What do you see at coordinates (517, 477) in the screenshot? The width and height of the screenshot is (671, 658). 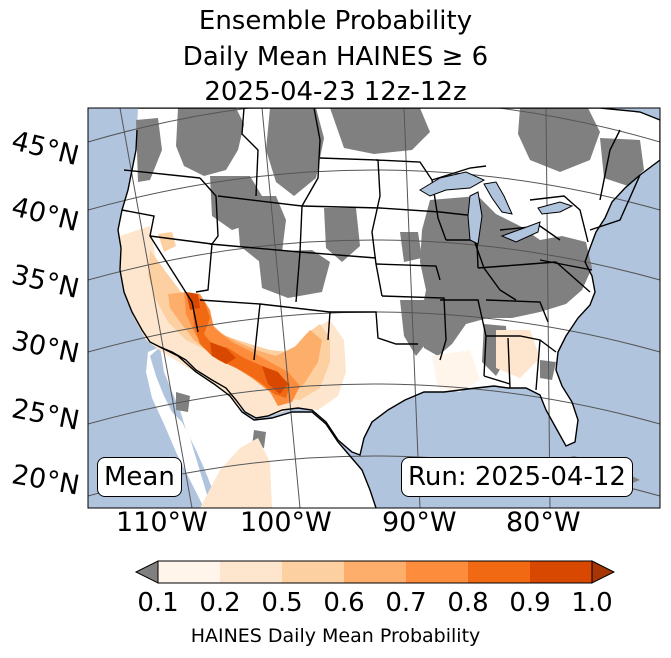 I see `run-date-box: Run: 2025-04-12` at bounding box center [517, 477].